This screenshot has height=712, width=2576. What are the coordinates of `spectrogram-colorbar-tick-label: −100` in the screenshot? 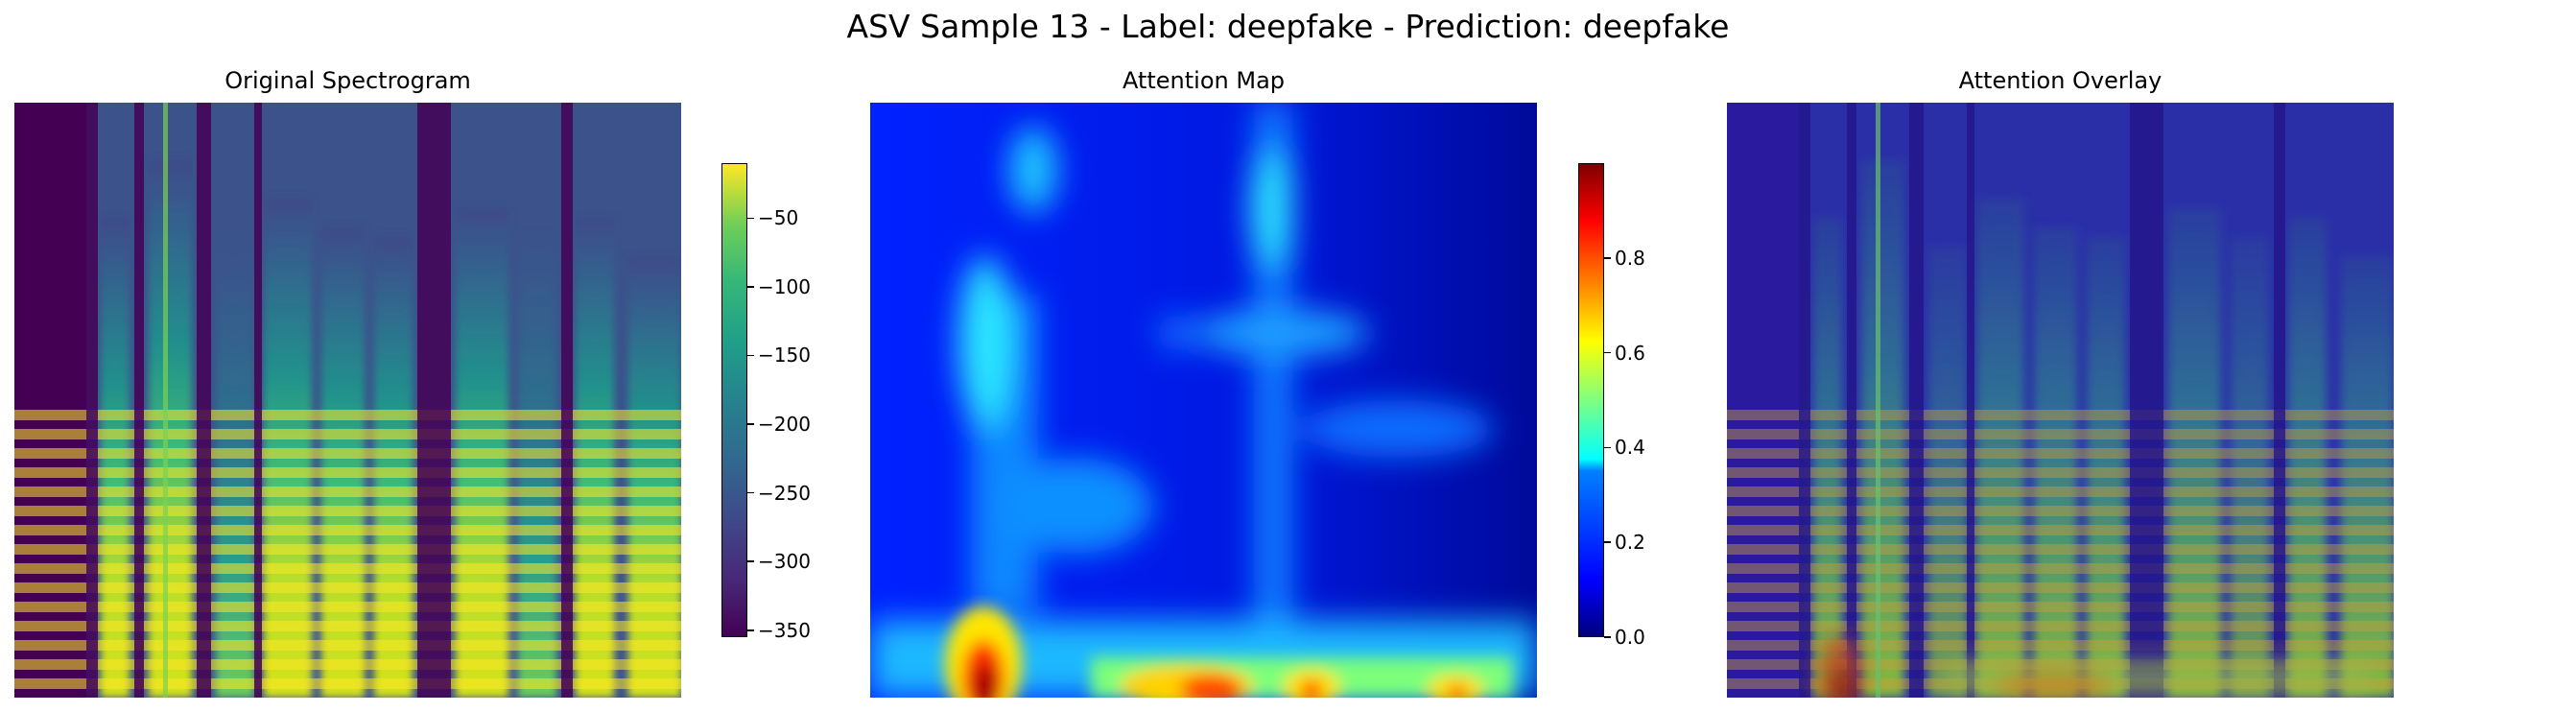 It's located at (784, 286).